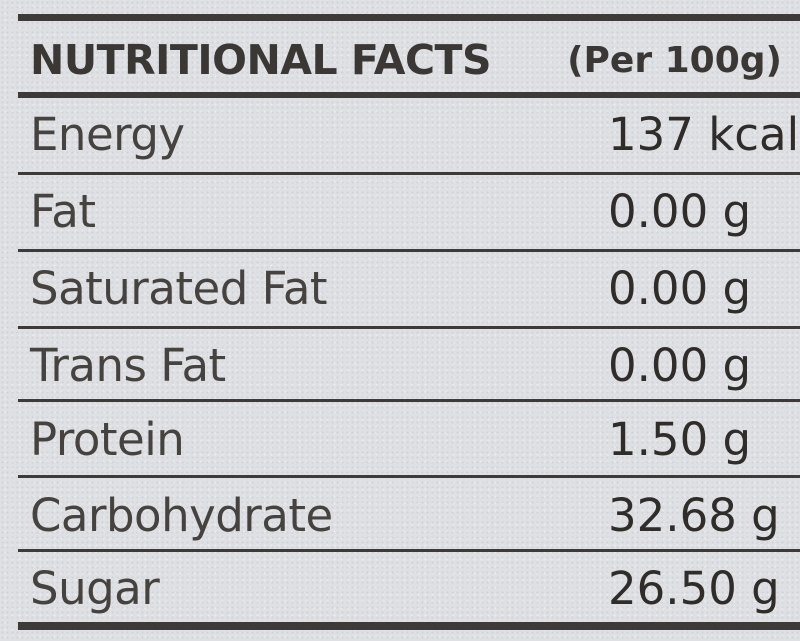  Describe the element at coordinates (414, 134) in the screenshot. I see `nutrient-row-energy: Energy 137 kcal` at that location.